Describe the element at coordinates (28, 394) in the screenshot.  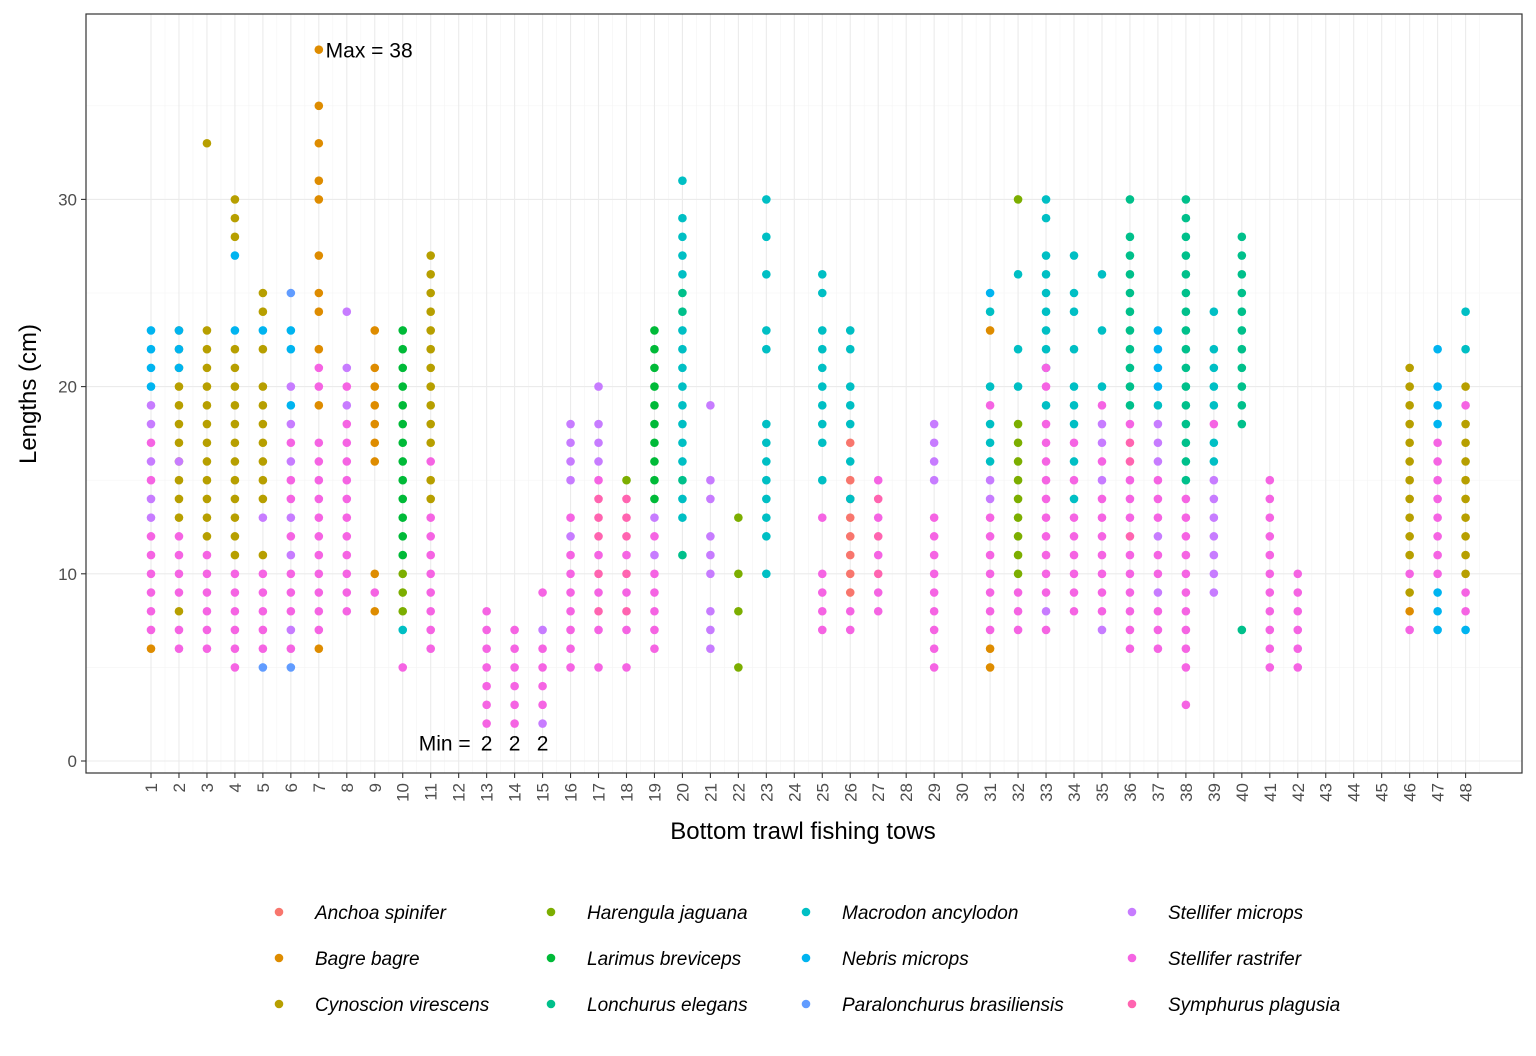
I see `y-axis-title: Lengths (cm)` at that location.